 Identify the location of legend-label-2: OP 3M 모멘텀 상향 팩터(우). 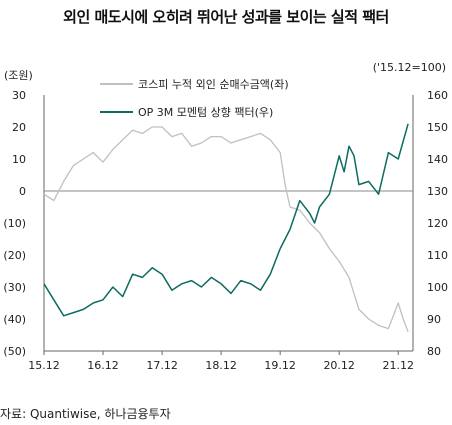
(205, 112).